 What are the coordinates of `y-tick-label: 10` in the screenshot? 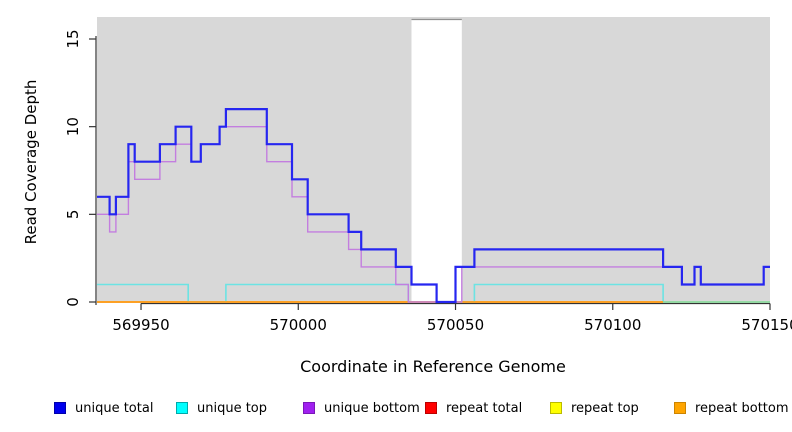 It's located at (73, 126).